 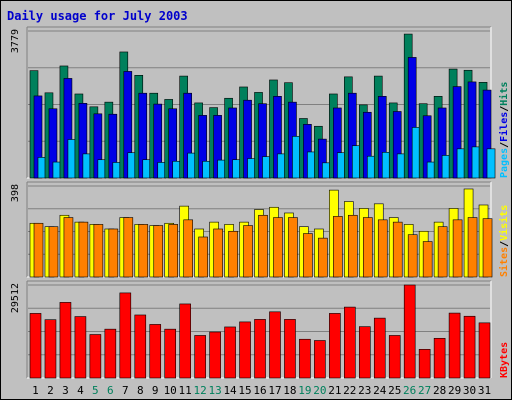 What do you see at coordinates (504, 127) in the screenshot?
I see `legend-entry: Files` at bounding box center [504, 127].